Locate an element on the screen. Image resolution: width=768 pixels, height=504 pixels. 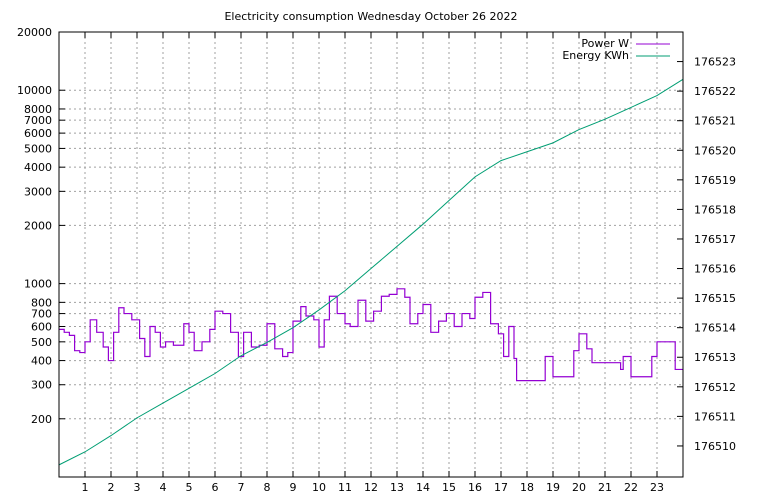
x-tick-label: 12 is located at coordinates (371, 487).